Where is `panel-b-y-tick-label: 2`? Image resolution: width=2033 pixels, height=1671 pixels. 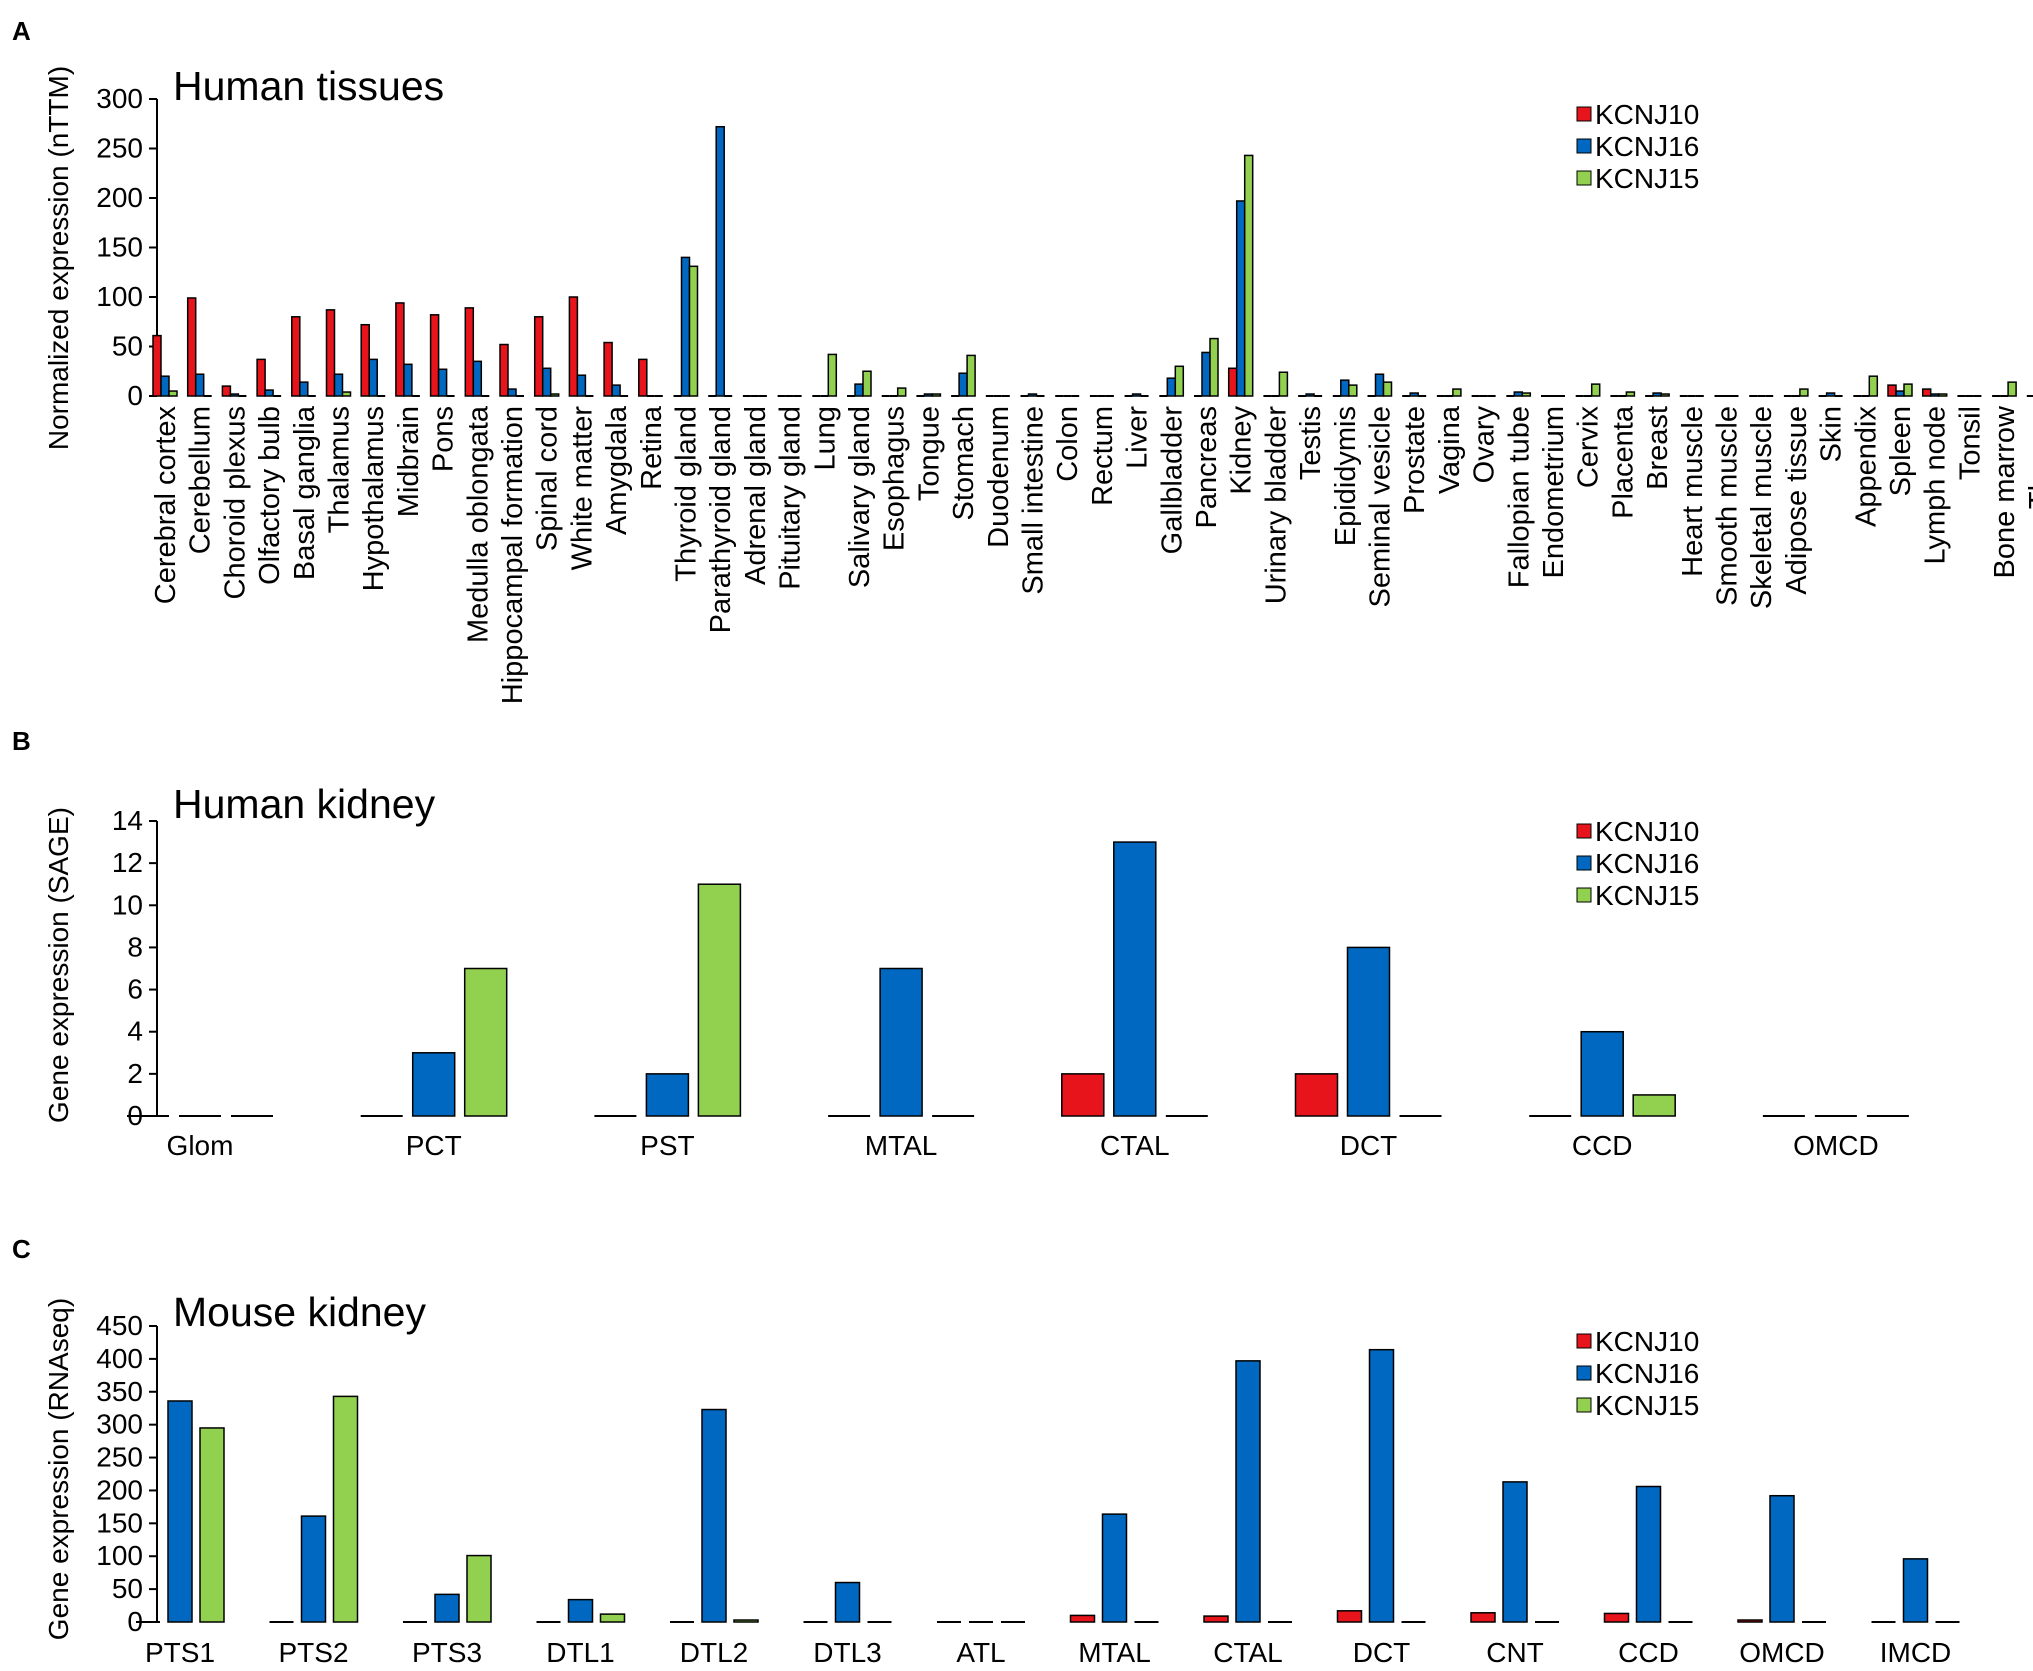
panel-b-y-tick-label: 2 is located at coordinates (135, 1073).